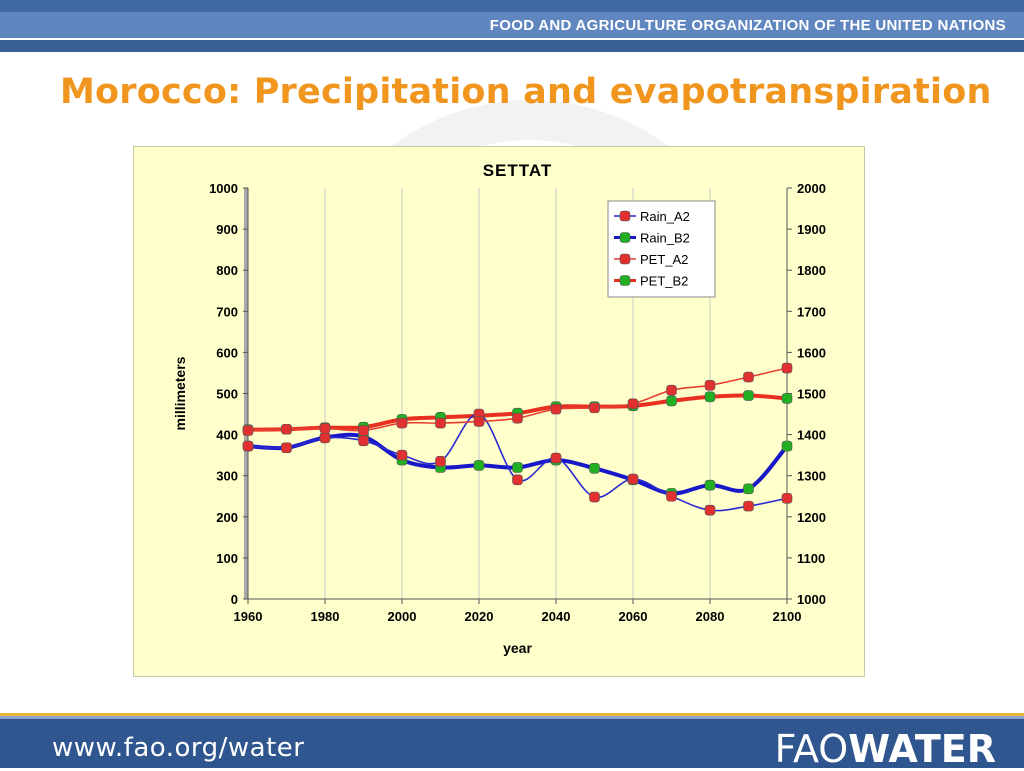 This screenshot has width=1024, height=771. I want to click on x-tick-label: 2080, so click(710, 616).